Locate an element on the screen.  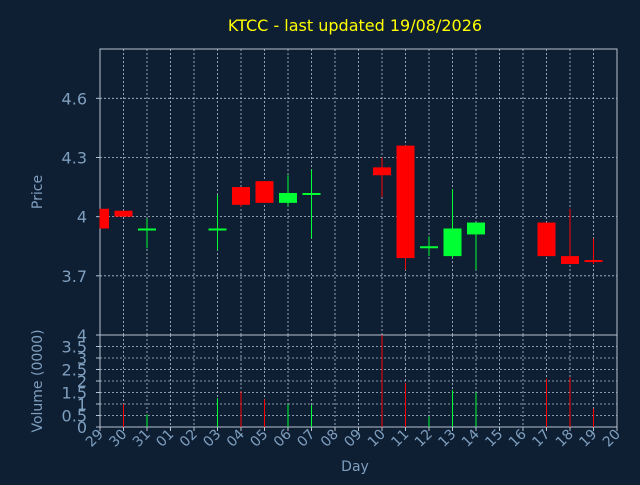
volume-tick-label: 3 is located at coordinates (82, 358).